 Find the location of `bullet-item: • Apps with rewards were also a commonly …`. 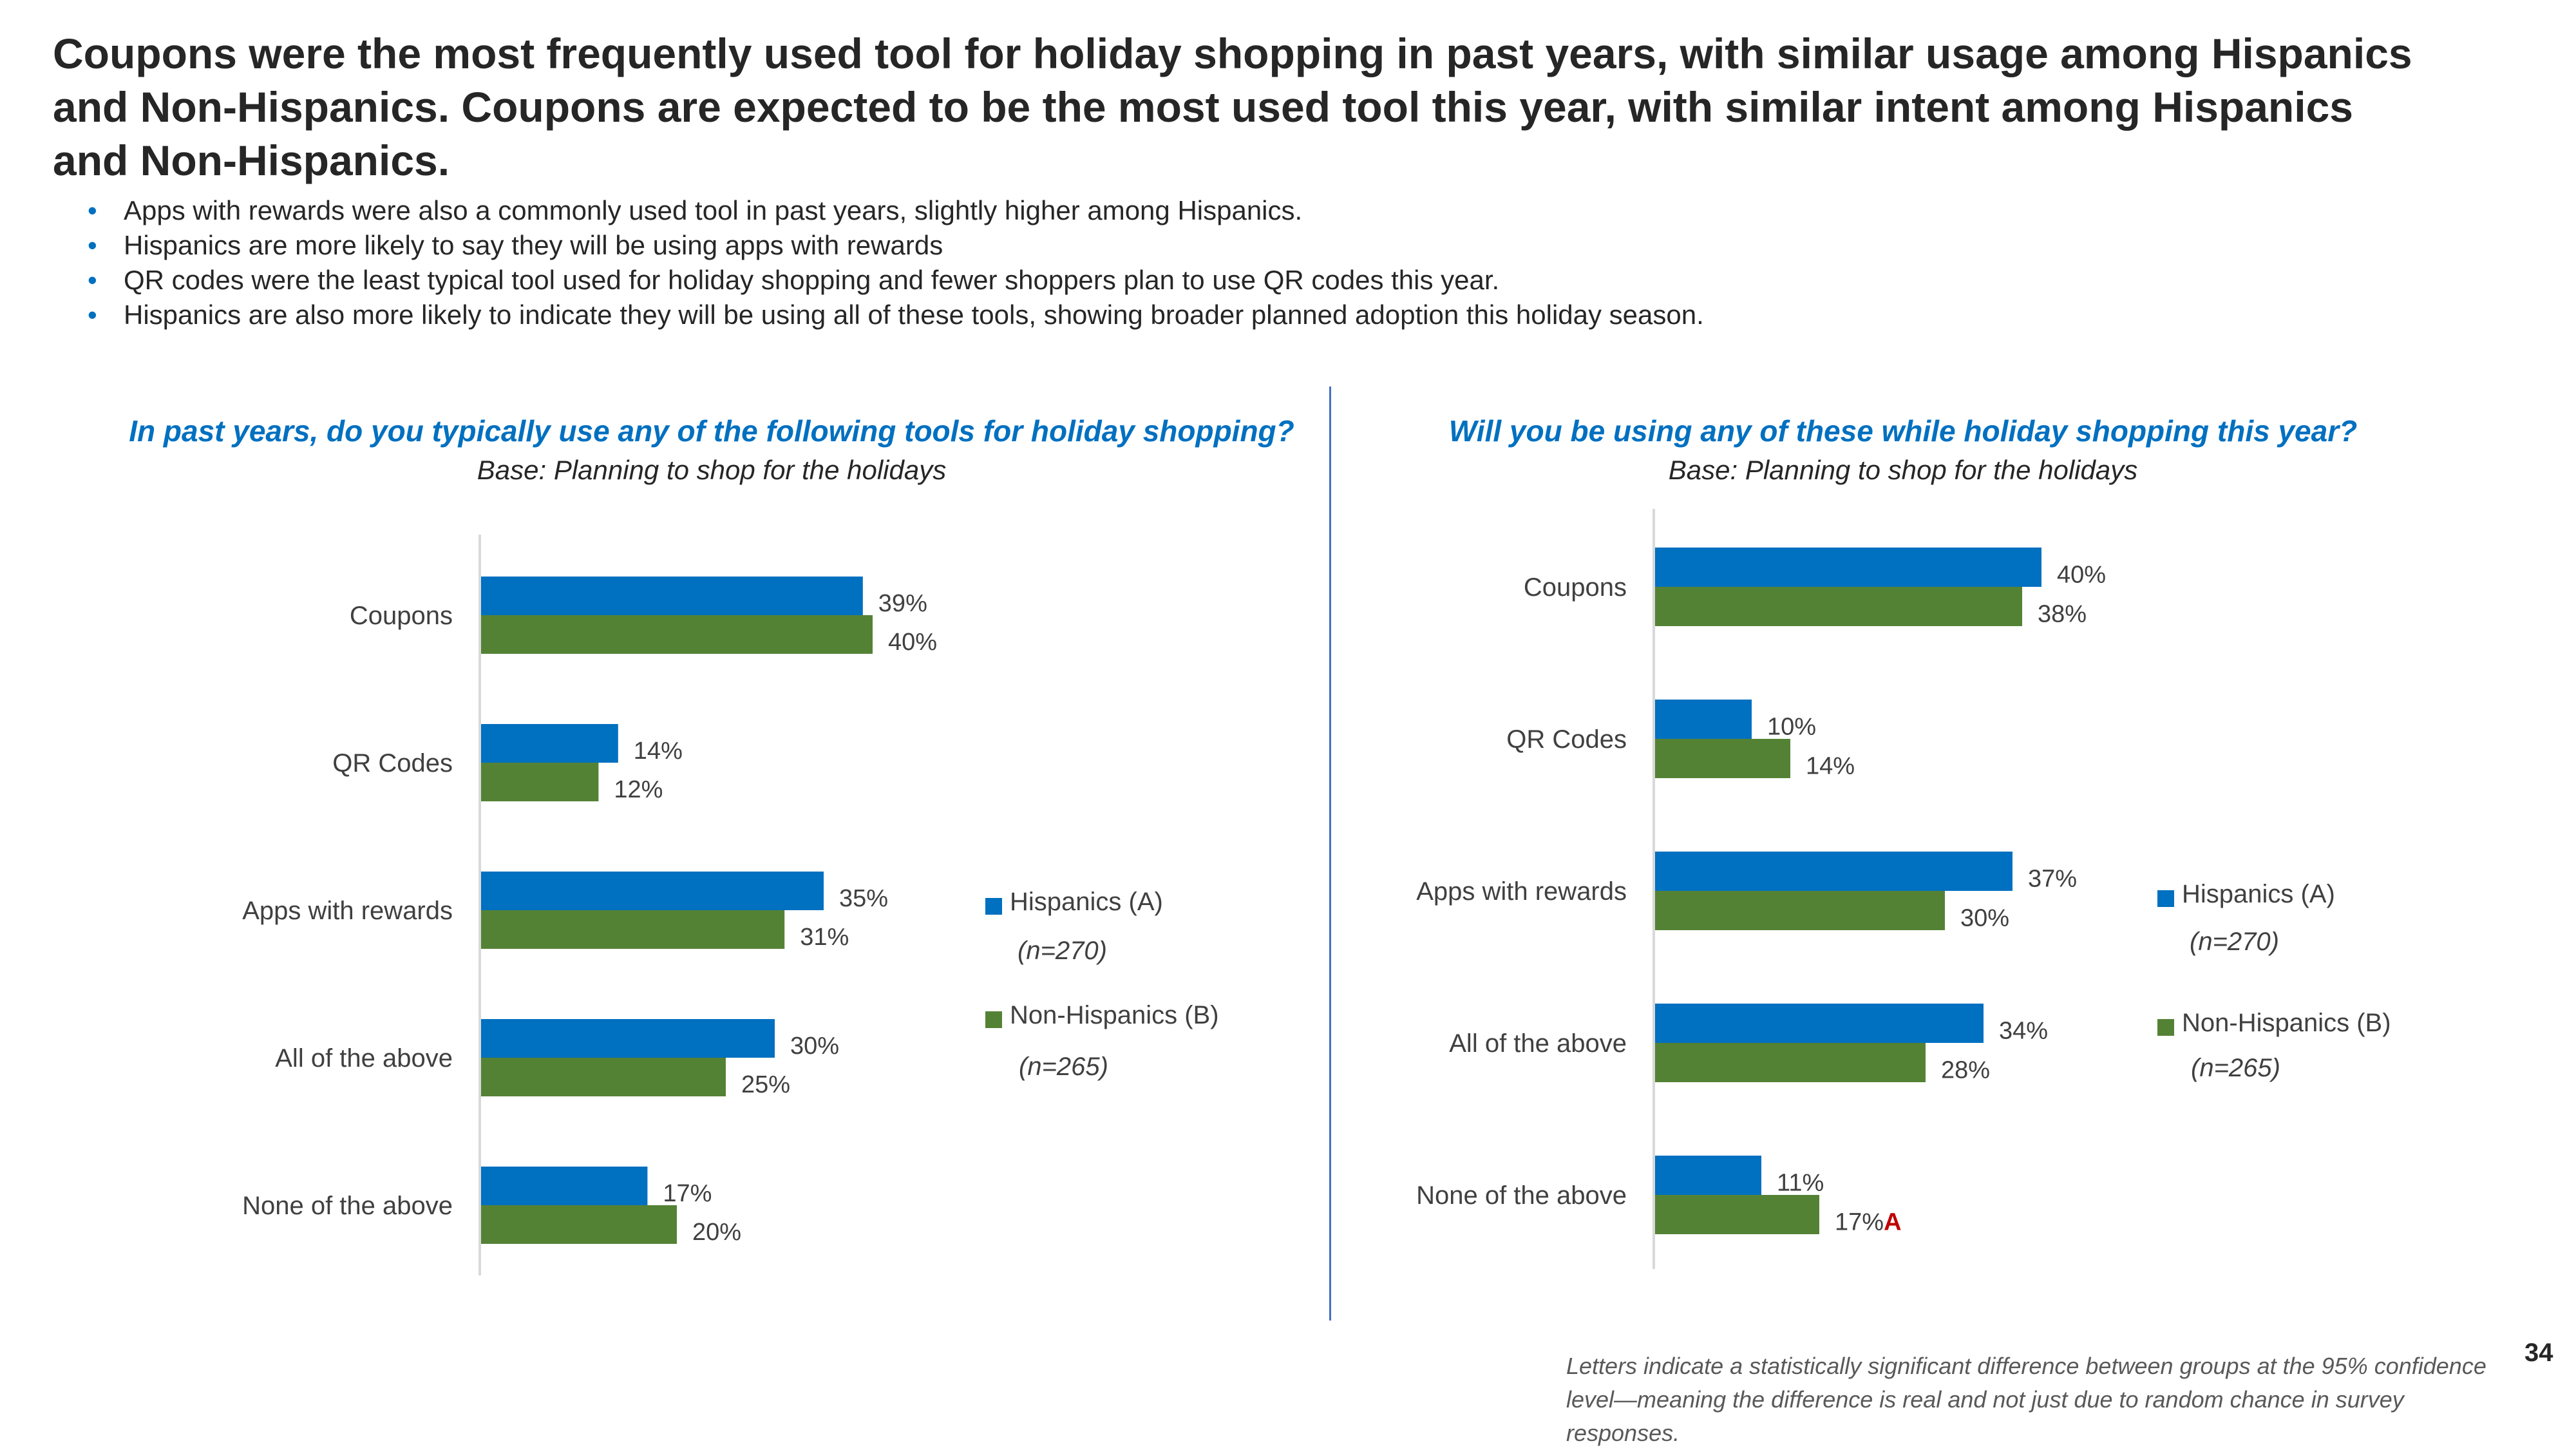

bullet-item: • Apps with rewards were also a commonly … is located at coordinates (894, 211).